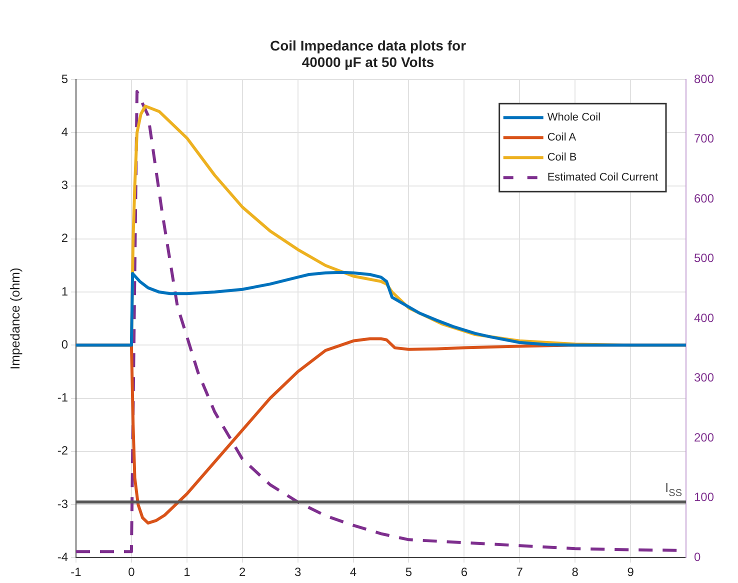  Describe the element at coordinates (704, 497) in the screenshot. I see `y2-tick-label: 100` at that location.